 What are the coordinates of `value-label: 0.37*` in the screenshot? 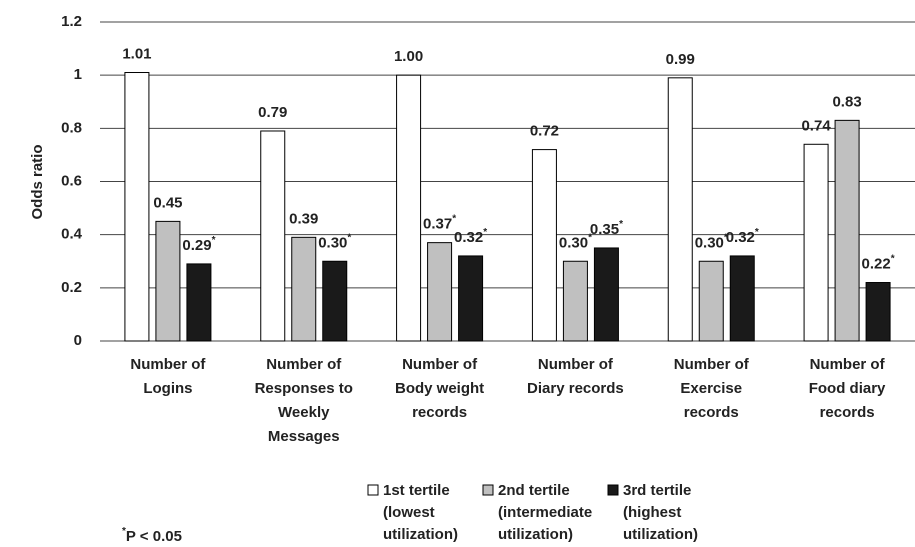 It's located at (439, 223).